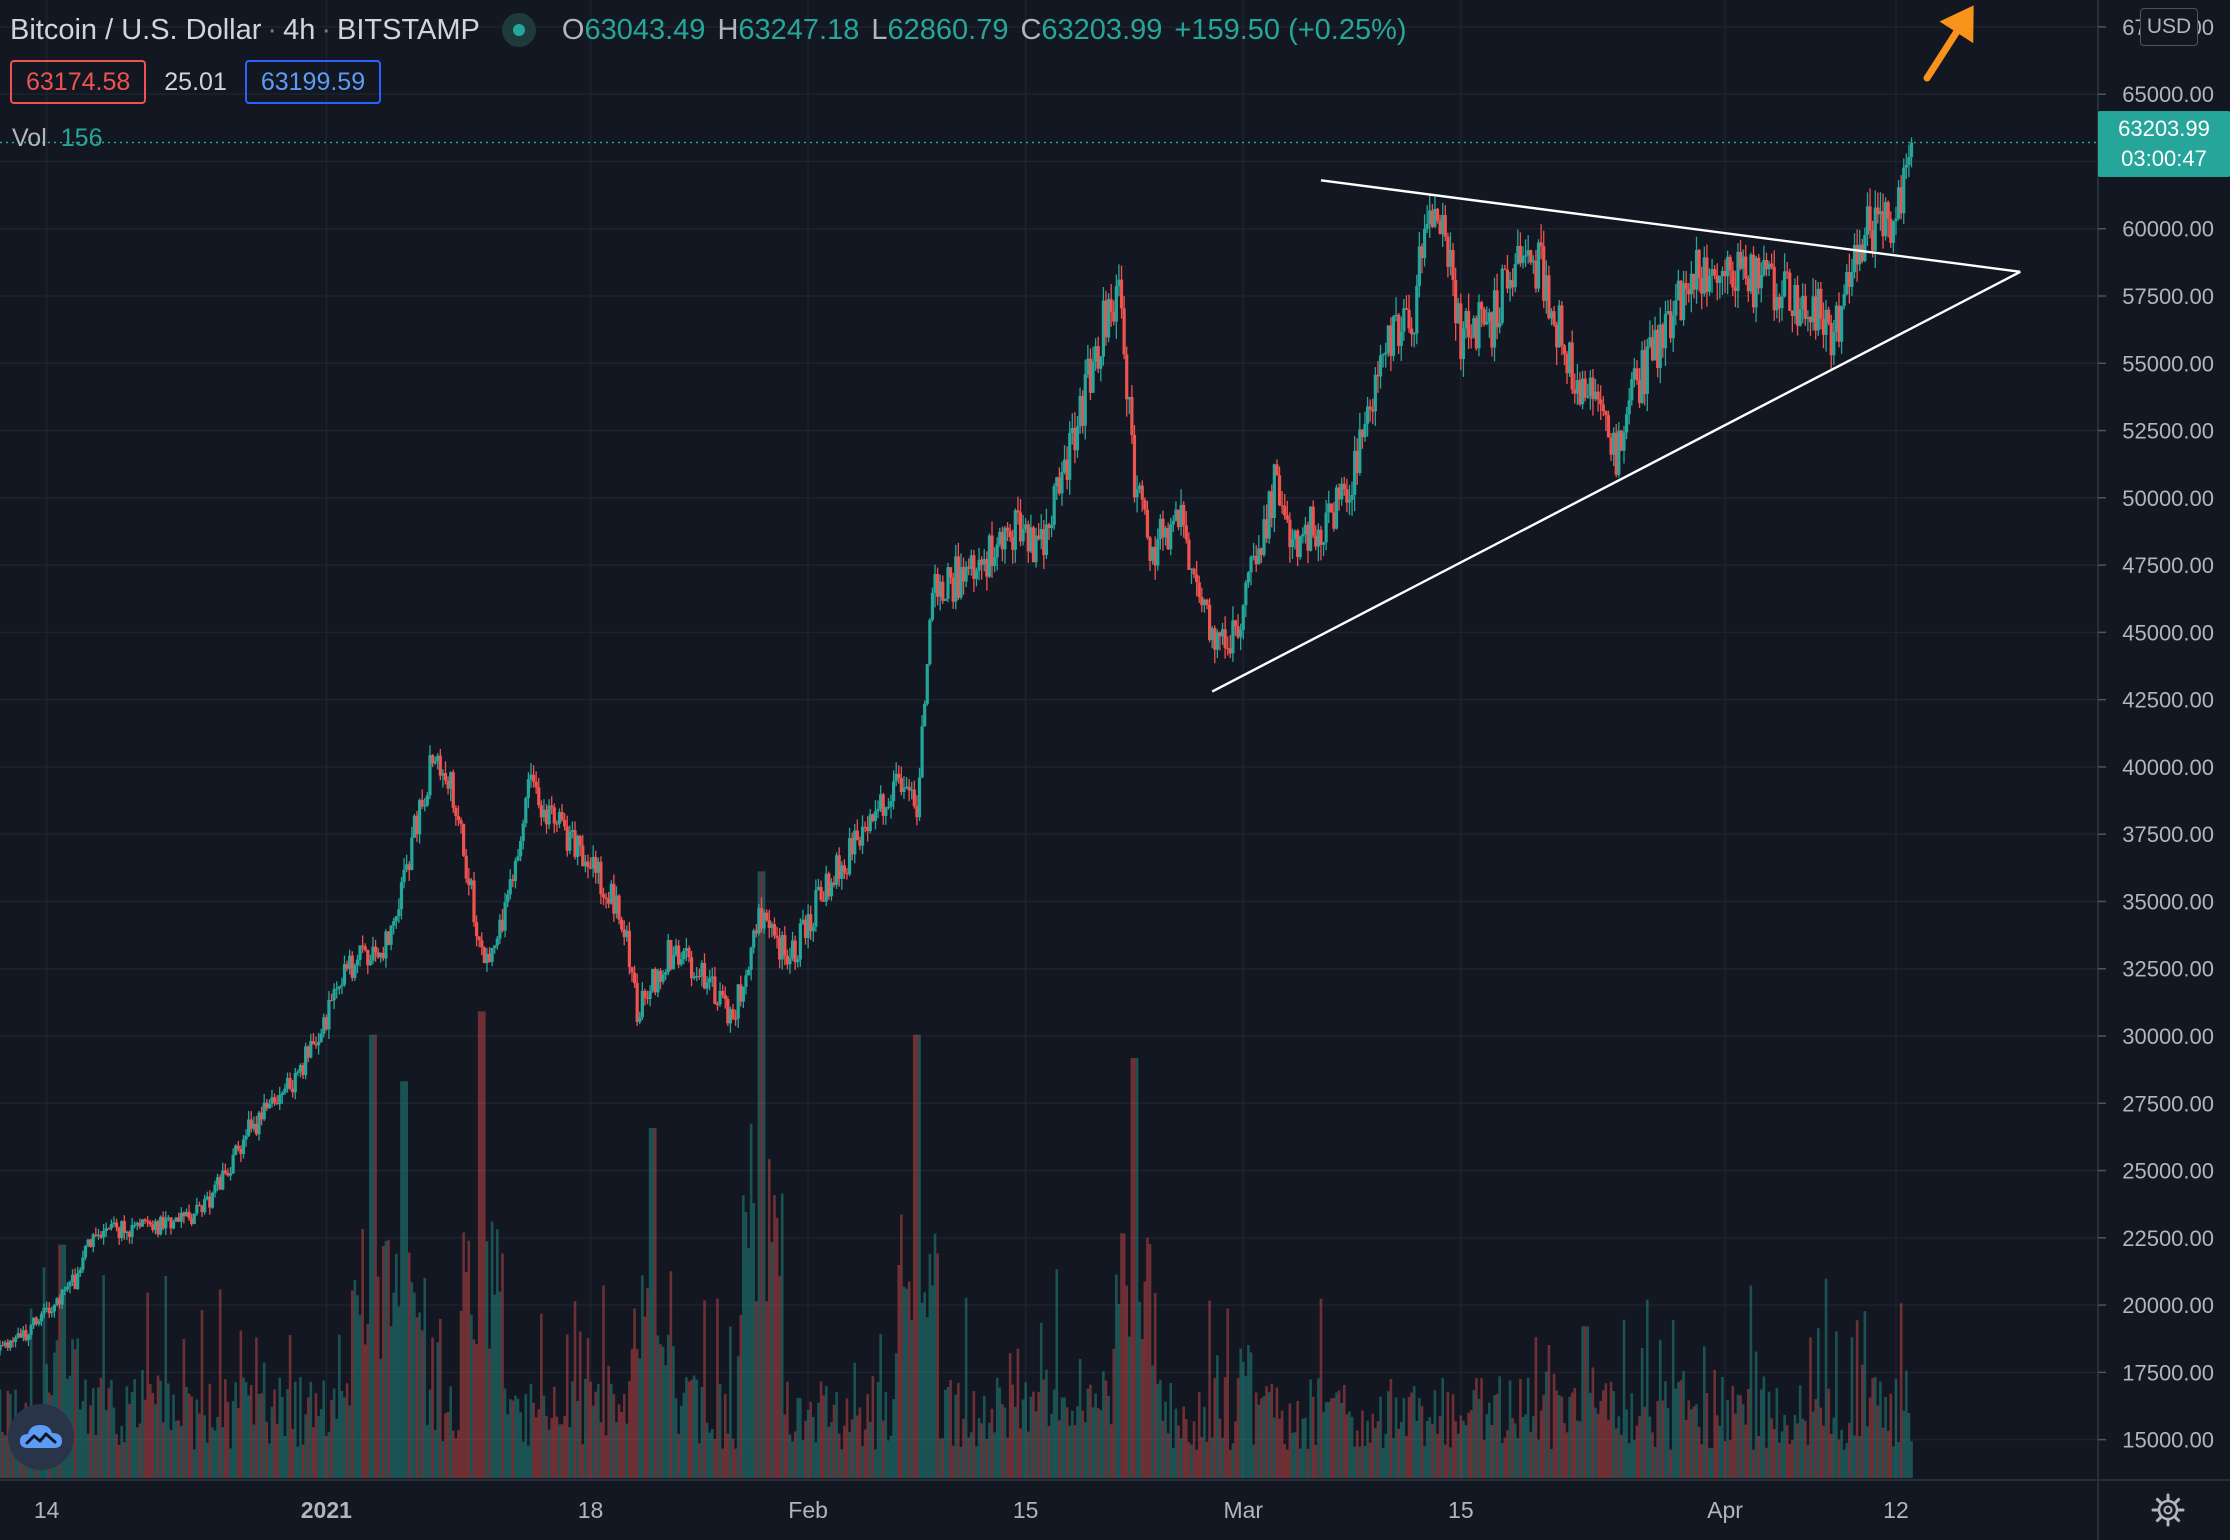 The height and width of the screenshot is (1540, 2230). What do you see at coordinates (57, 138) in the screenshot?
I see `volume-legend: Vol 156` at bounding box center [57, 138].